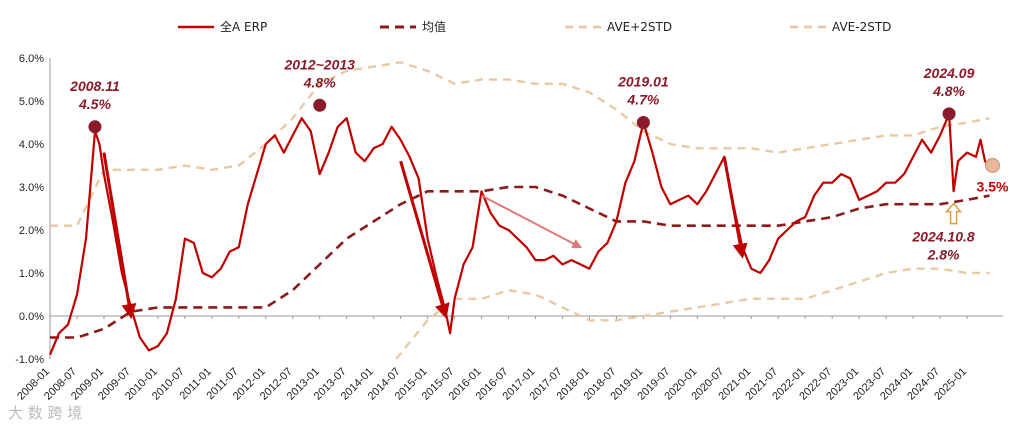 The width and height of the screenshot is (1032, 429). What do you see at coordinates (943, 255) in the screenshot?
I see `trough-value-label: 2.8%` at bounding box center [943, 255].